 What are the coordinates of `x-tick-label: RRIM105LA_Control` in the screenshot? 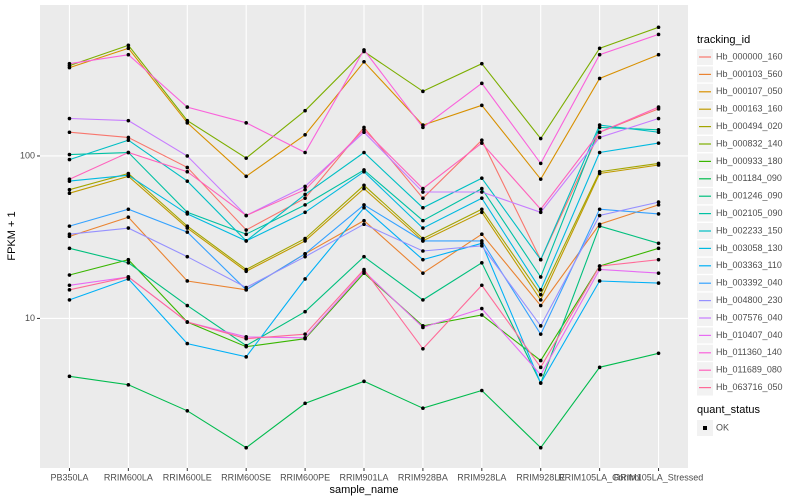 It's located at (599, 477).